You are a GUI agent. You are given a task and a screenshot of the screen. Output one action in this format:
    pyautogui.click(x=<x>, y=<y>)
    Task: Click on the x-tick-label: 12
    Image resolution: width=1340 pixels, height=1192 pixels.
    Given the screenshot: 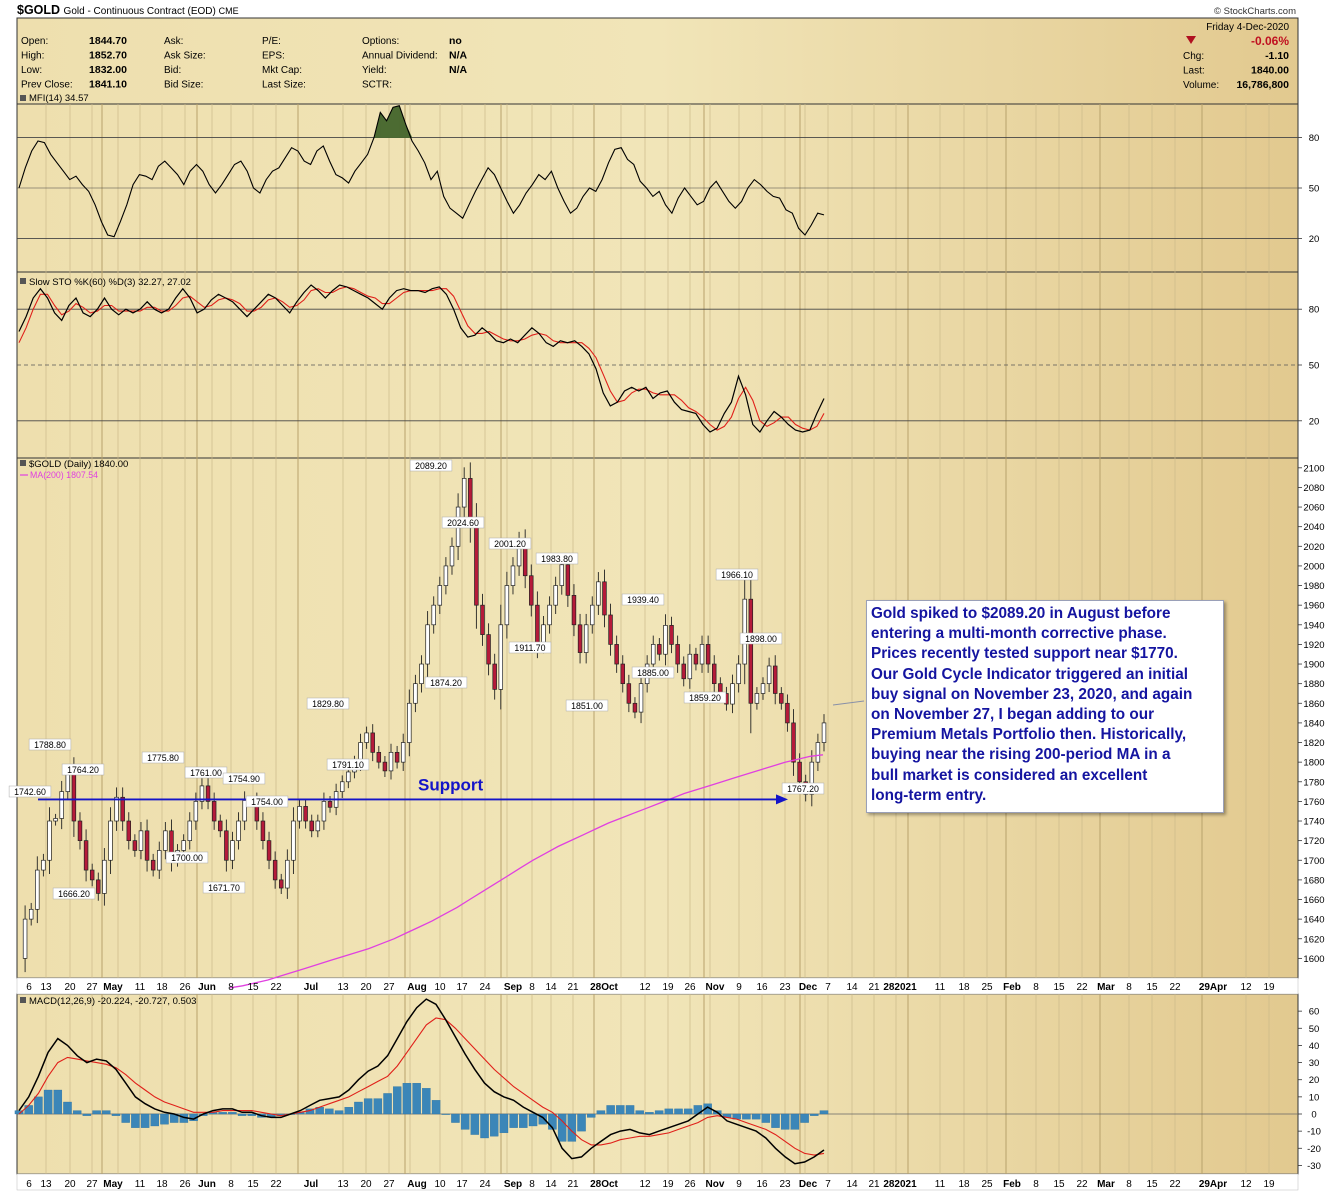 What is the action you would take?
    pyautogui.click(x=645, y=1184)
    